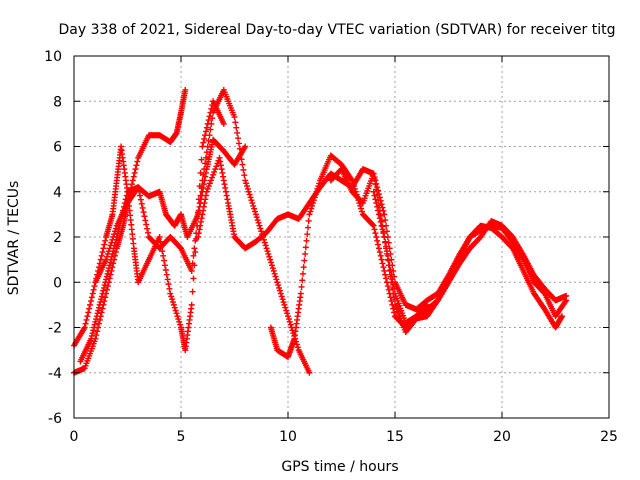 This screenshot has height=480, width=640. I want to click on y-tick-label: 2, so click(57, 238).